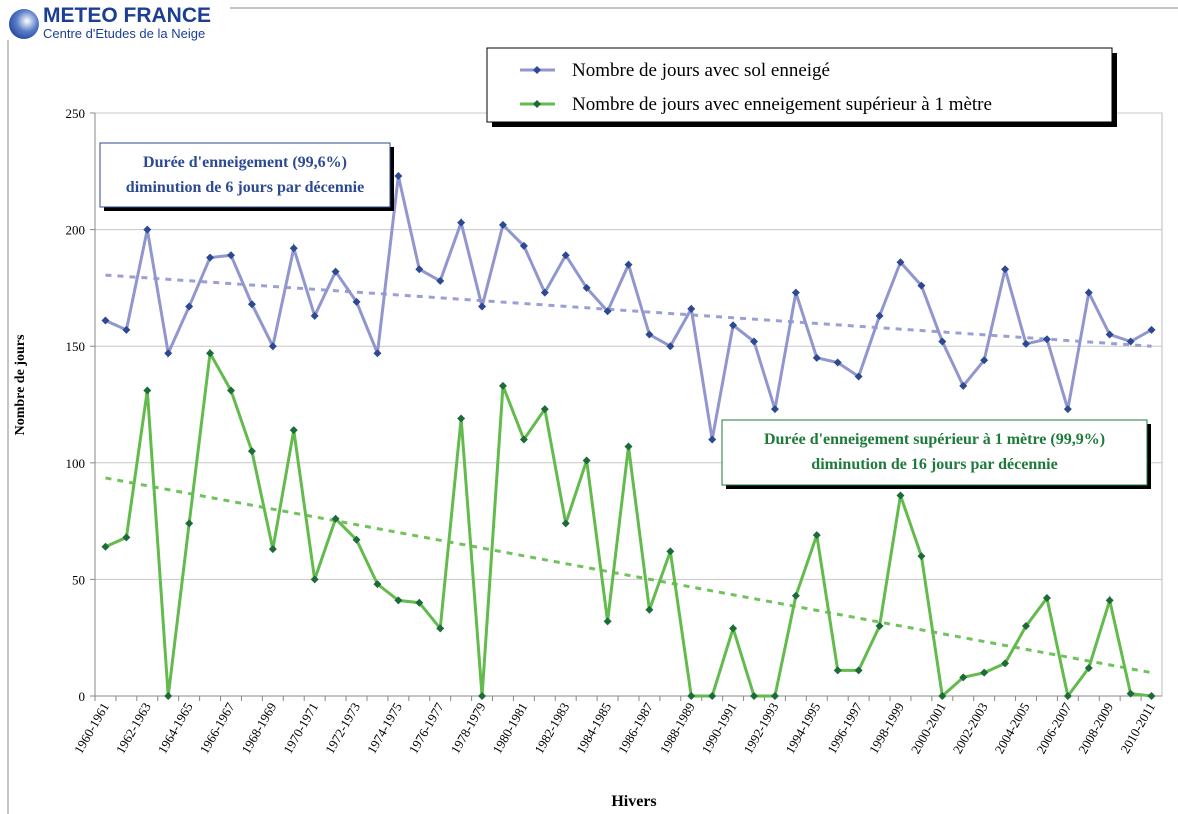 The width and height of the screenshot is (1178, 814). Describe the element at coordinates (20, 384) in the screenshot. I see `y-axis-title: Nombre de jours` at that location.